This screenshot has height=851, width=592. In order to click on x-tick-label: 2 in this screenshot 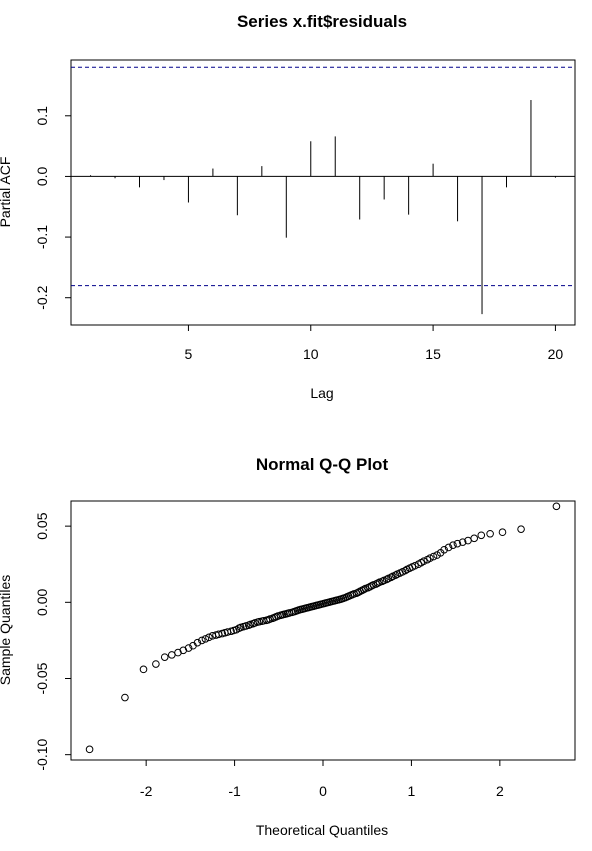, I will do `click(500, 791)`.